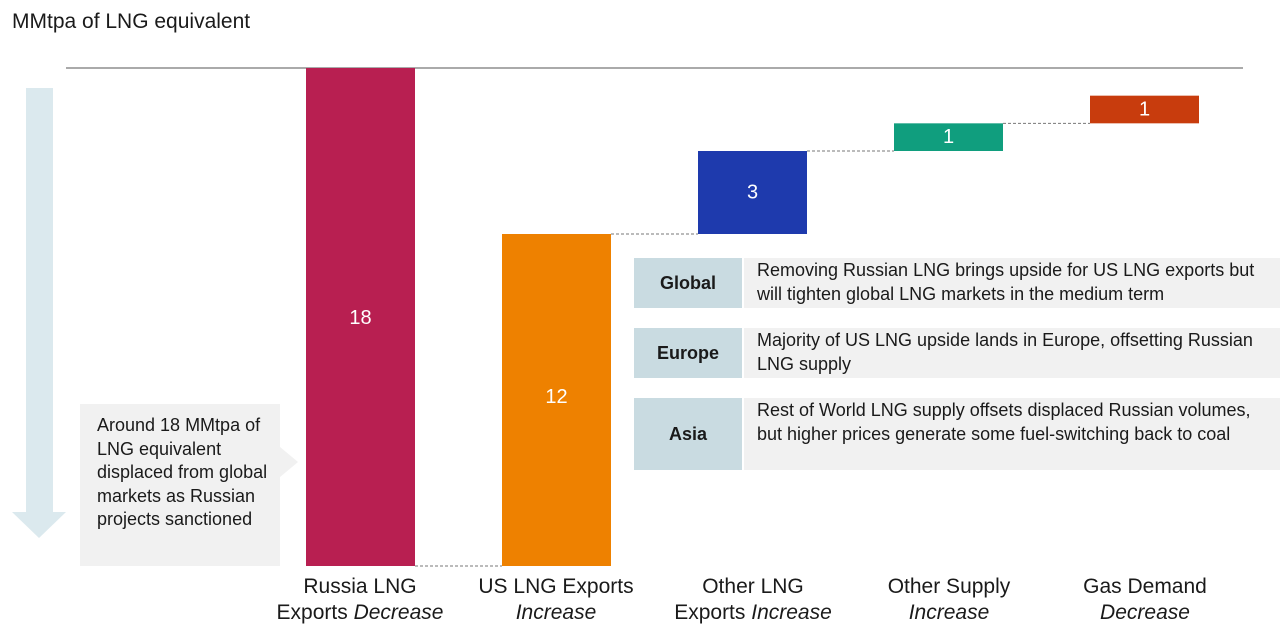 The image size is (1280, 636). I want to click on category-label-line1: Other LNG, so click(753, 586).